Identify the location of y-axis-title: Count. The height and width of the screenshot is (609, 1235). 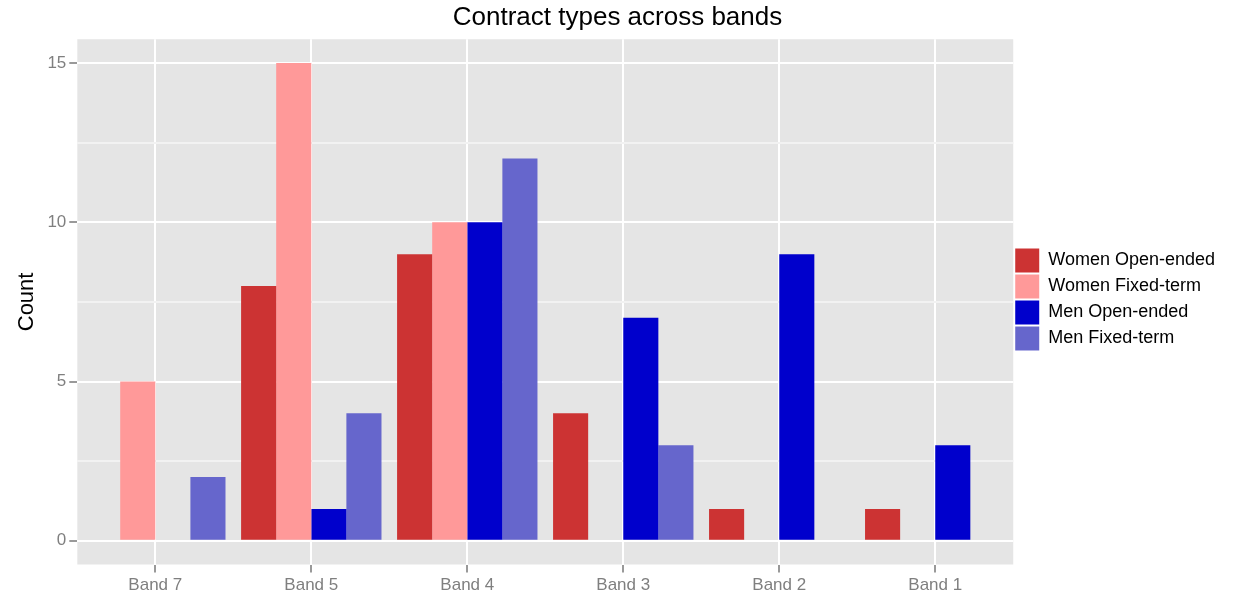
(26, 302).